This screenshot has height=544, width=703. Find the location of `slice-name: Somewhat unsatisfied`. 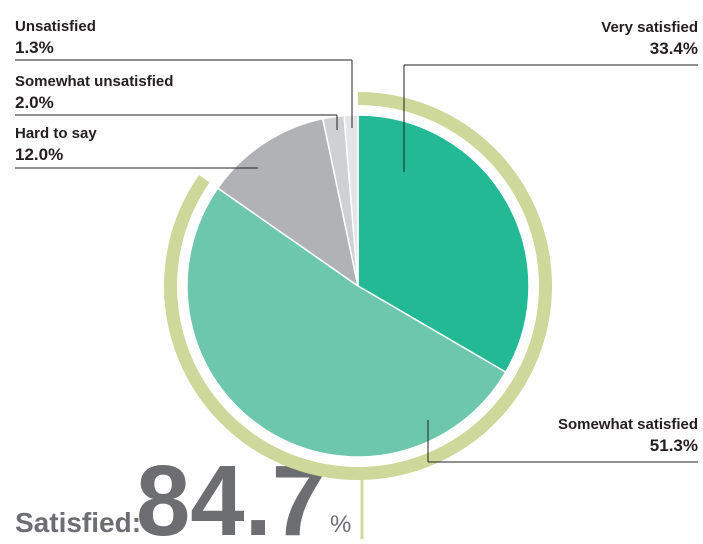

slice-name: Somewhat unsatisfied is located at coordinates (94, 81).